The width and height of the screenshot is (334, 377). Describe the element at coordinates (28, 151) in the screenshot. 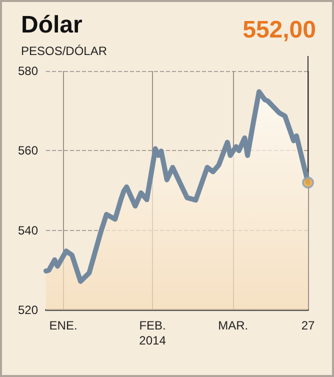

I see `y-tick-label: 560` at that location.